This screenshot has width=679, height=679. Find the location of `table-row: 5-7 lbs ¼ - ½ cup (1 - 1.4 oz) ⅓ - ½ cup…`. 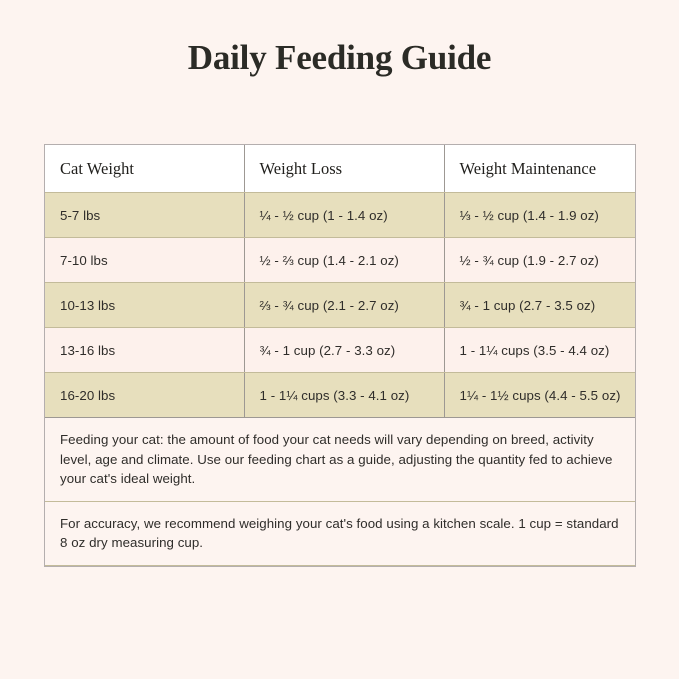

table-row: 5-7 lbs ¼ - ½ cup (1 - 1.4 oz) ⅓ - ½ cup… is located at coordinates (340, 215).